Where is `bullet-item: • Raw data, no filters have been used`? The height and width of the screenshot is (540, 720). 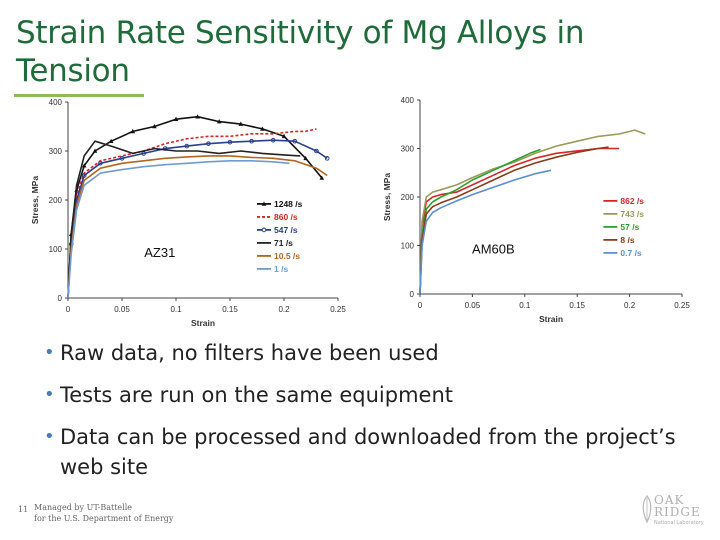 bullet-item: • Raw data, no filters have been used is located at coordinates (364, 353).